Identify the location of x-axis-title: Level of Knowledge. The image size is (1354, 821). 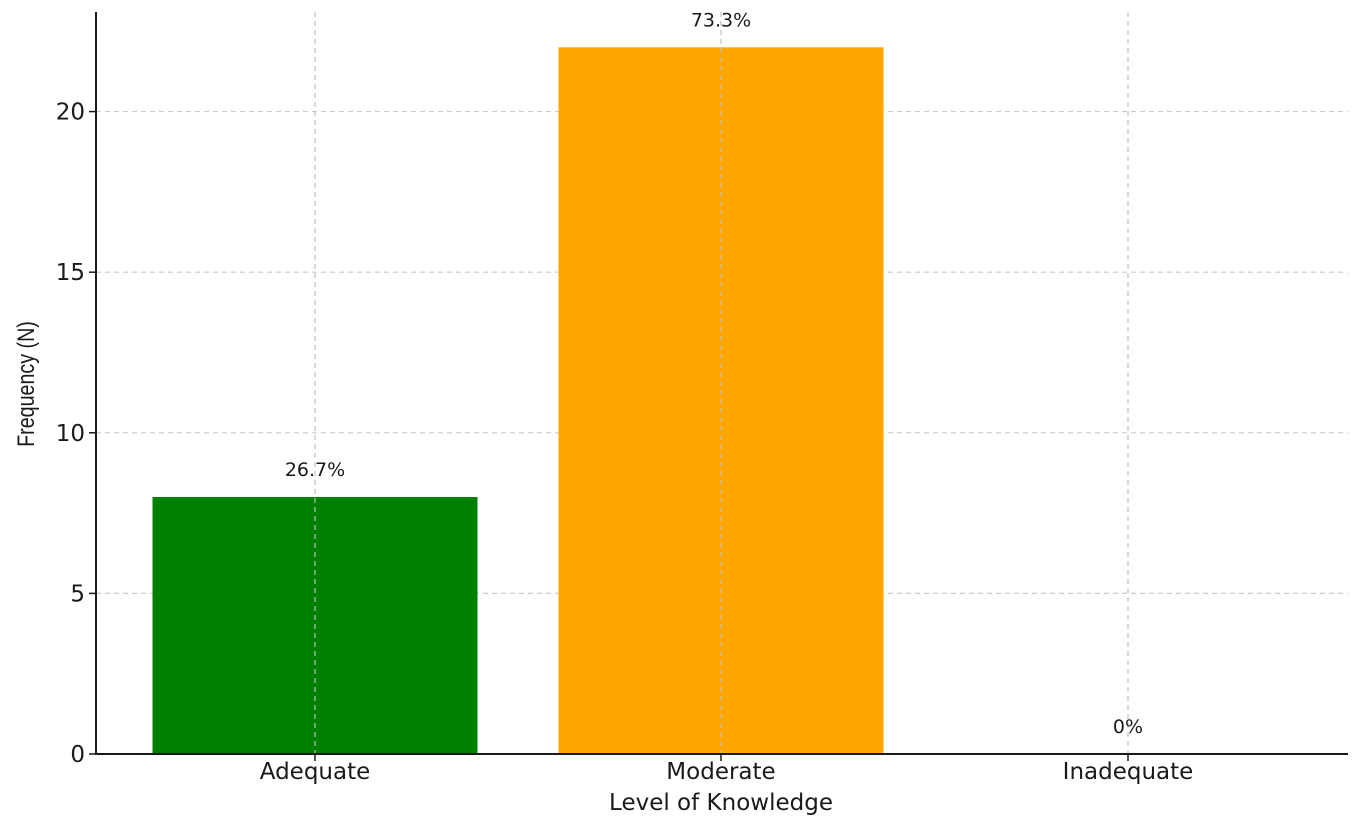
(721, 803).